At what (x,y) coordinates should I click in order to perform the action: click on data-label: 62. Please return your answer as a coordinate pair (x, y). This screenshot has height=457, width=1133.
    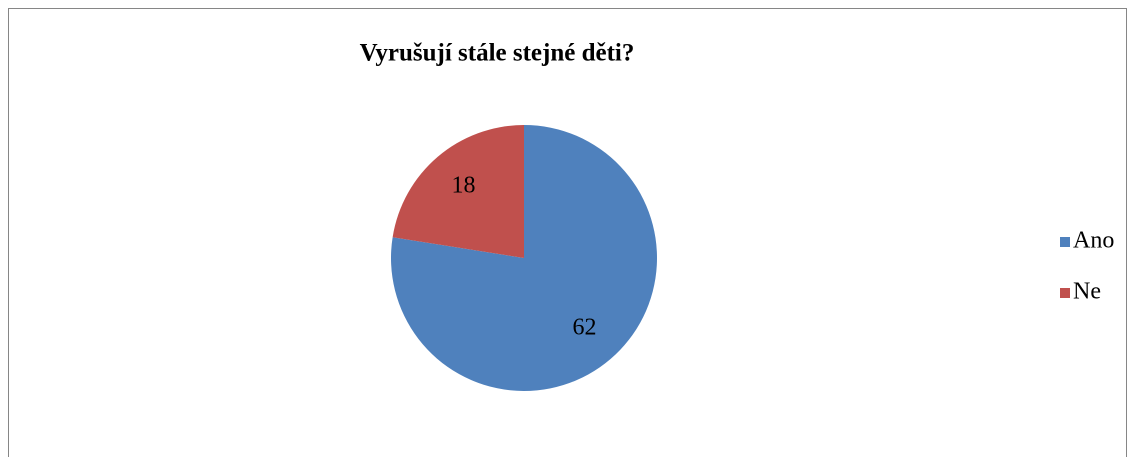
    Looking at the image, I should click on (584, 327).